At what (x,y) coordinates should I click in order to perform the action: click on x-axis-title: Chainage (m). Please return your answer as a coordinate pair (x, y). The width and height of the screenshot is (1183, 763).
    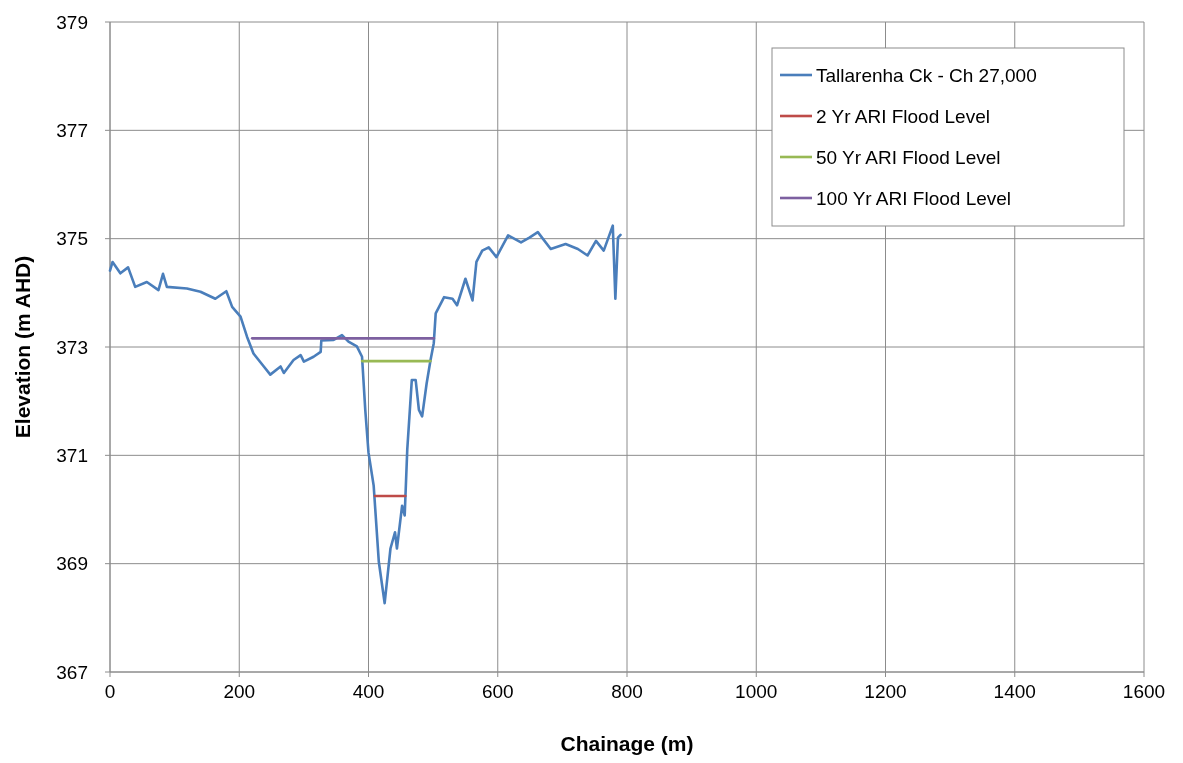
    Looking at the image, I should click on (627, 743).